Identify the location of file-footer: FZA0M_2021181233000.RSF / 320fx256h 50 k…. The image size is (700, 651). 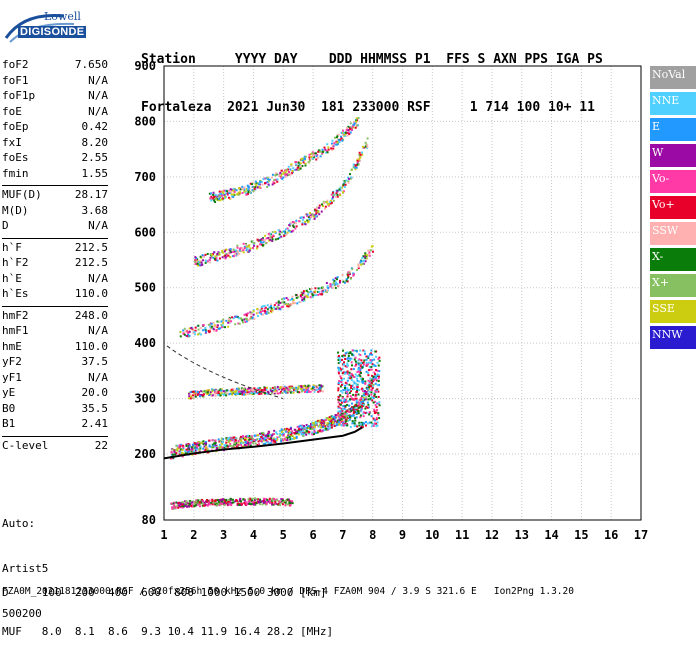
(288, 591).